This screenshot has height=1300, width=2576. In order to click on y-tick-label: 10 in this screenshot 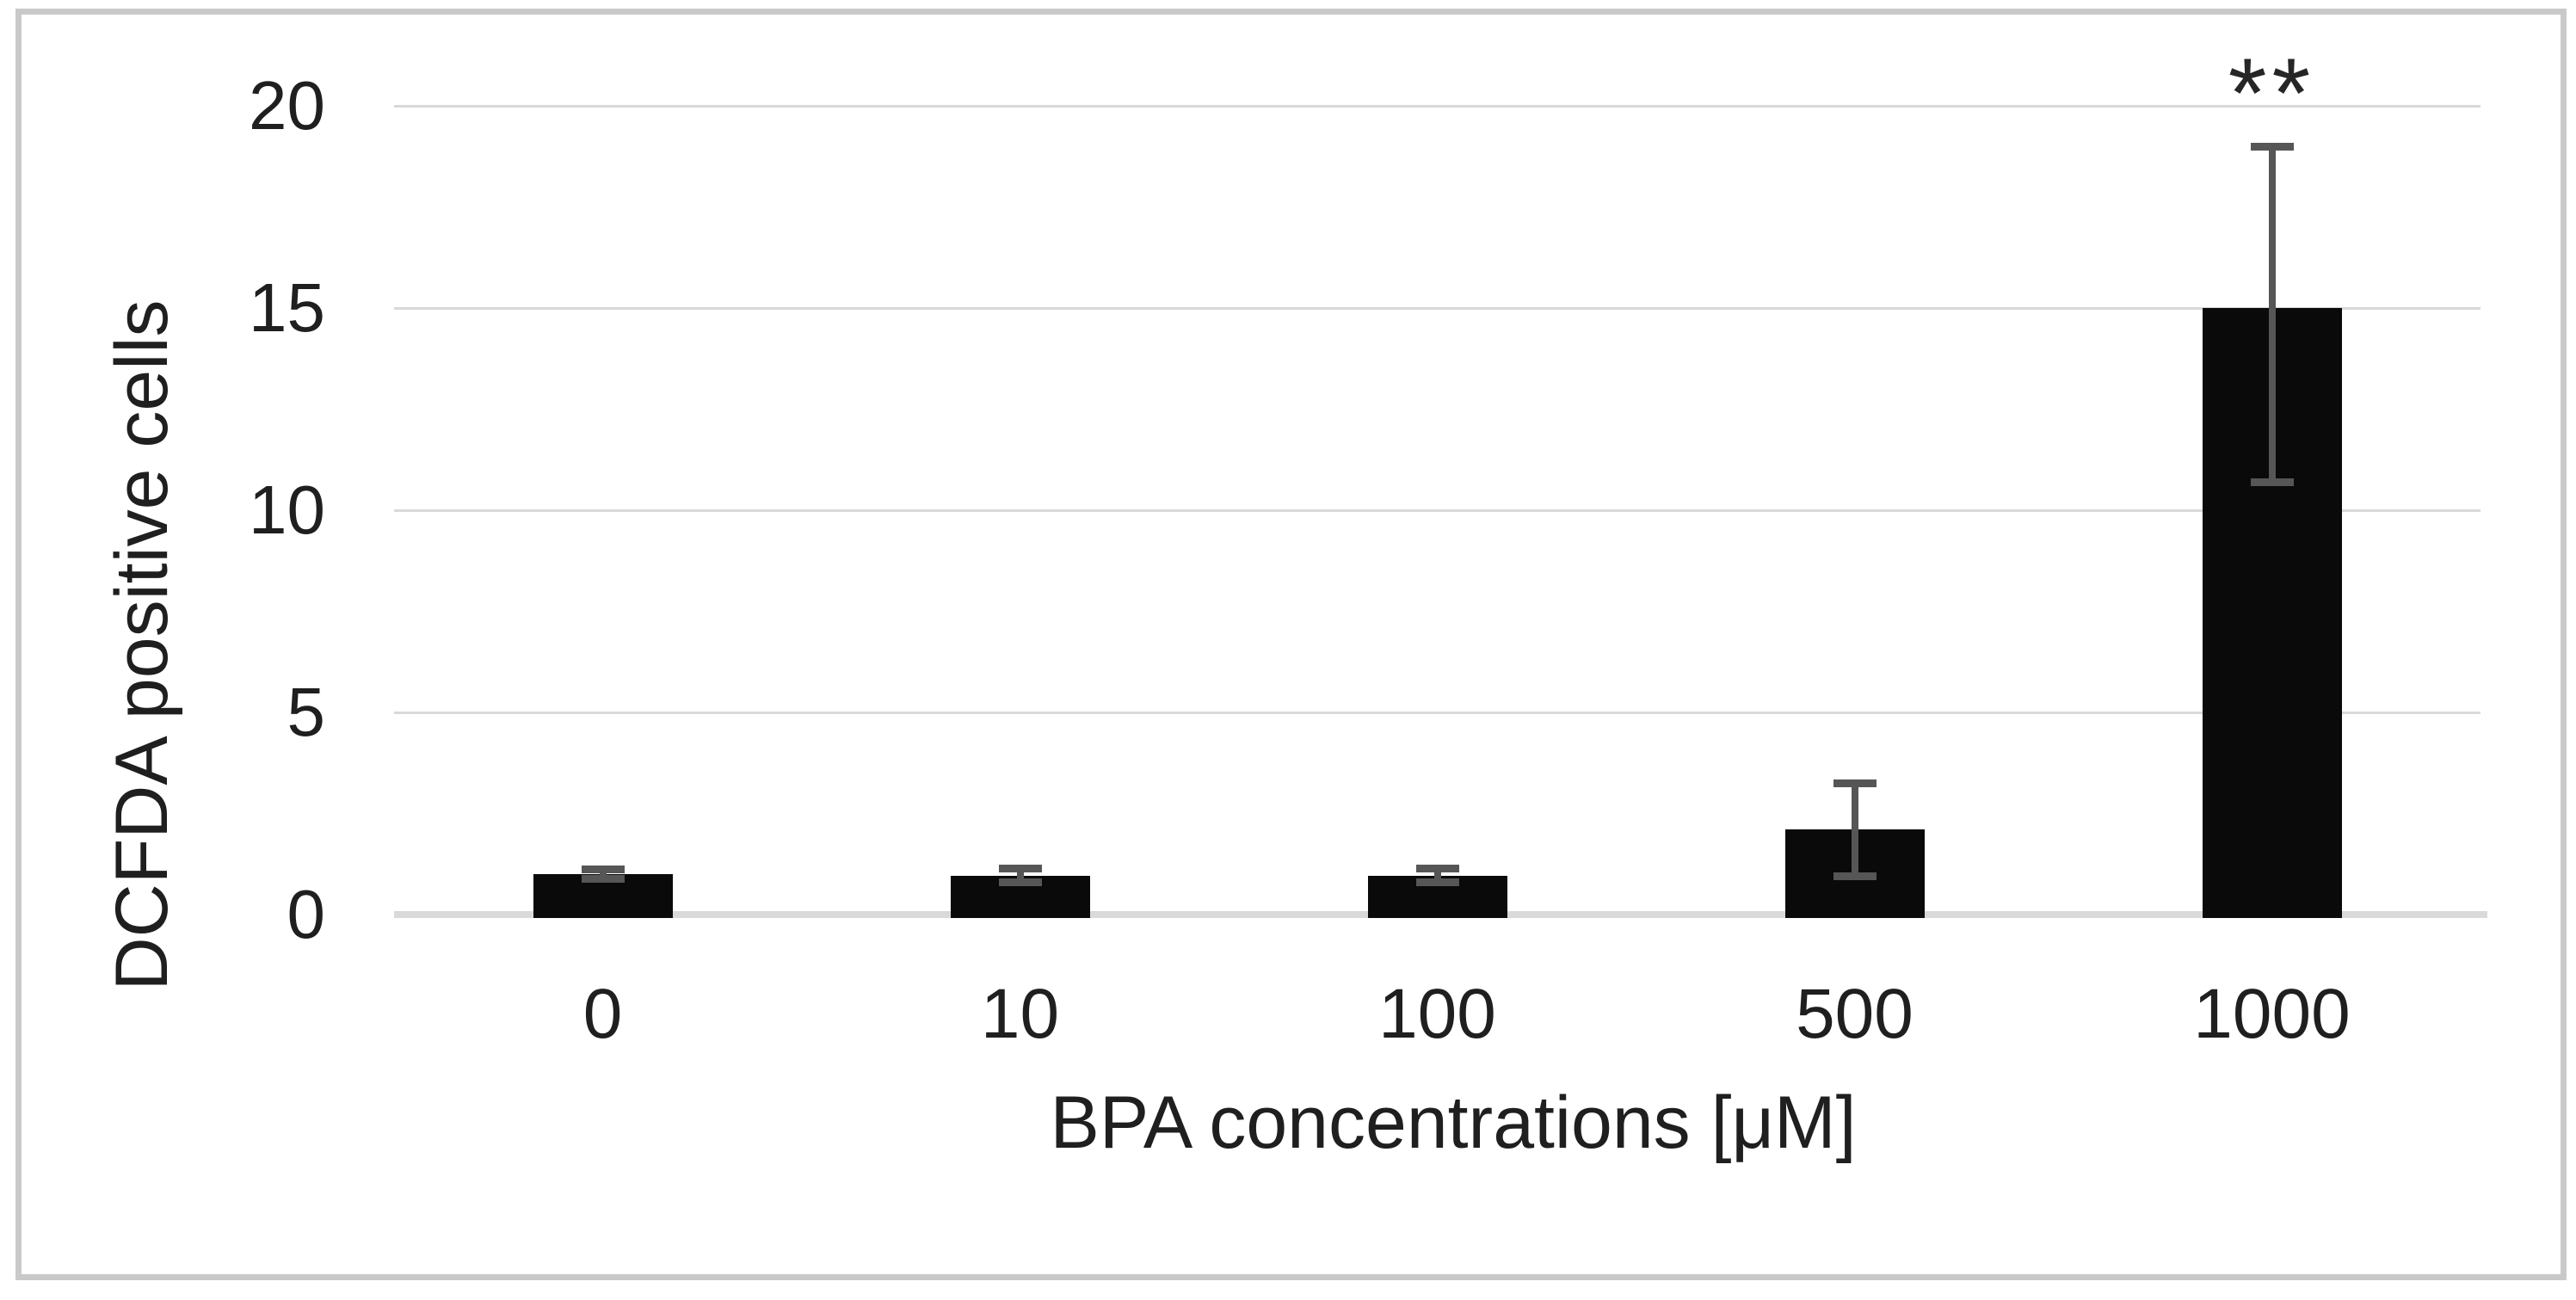, I will do `click(287, 509)`.